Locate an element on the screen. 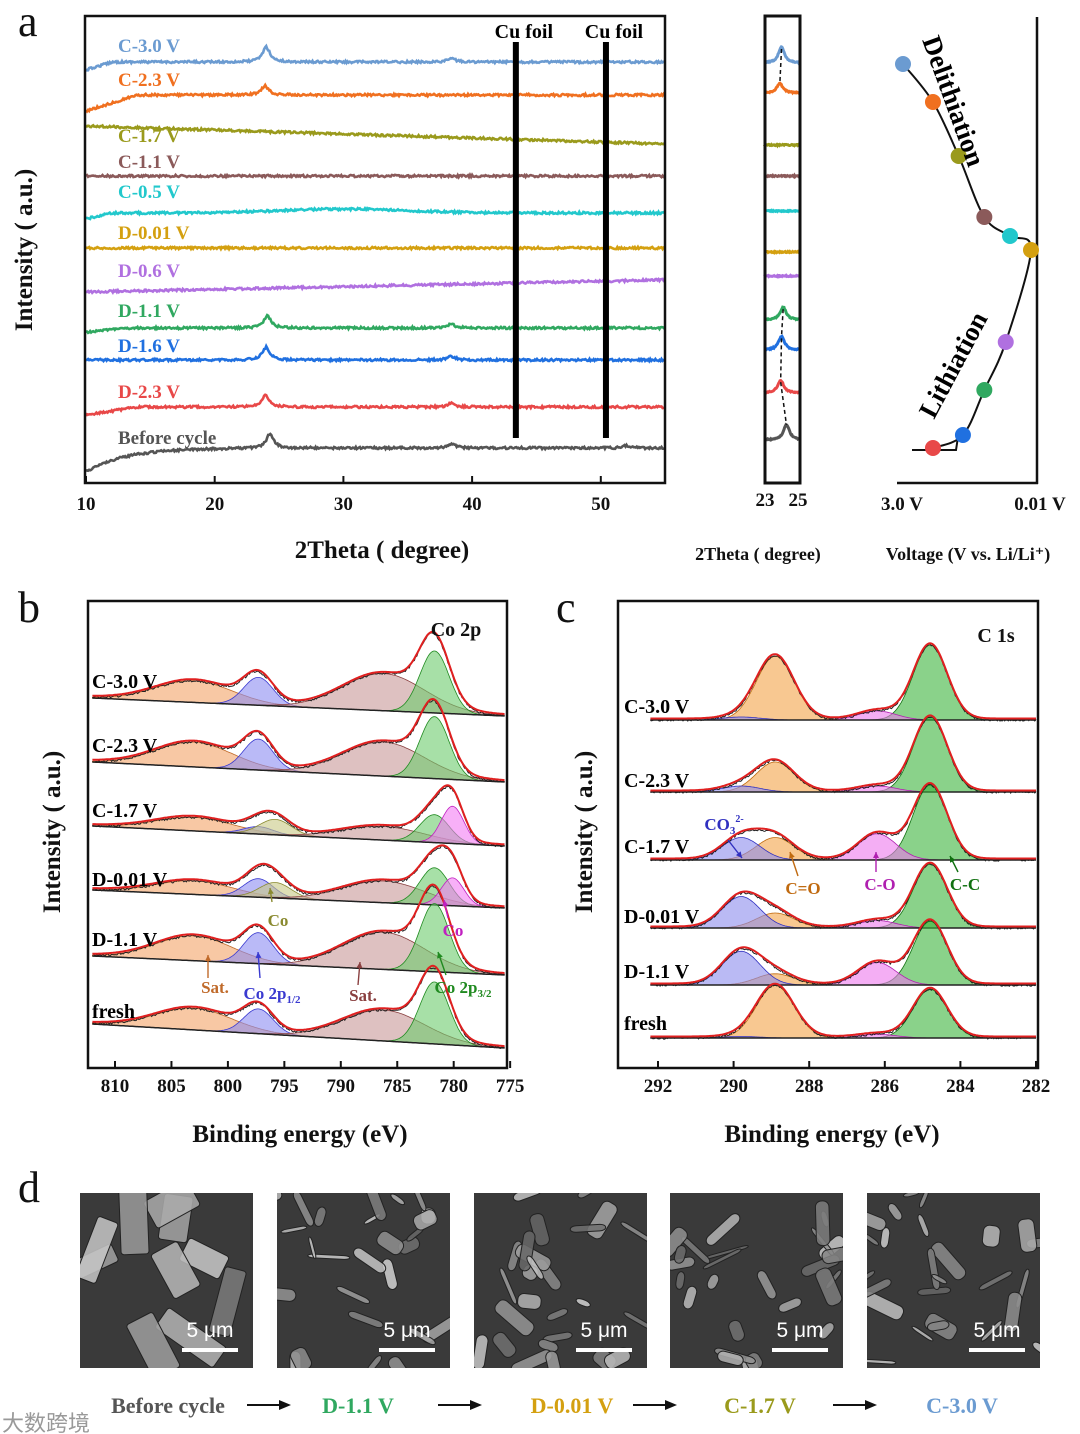 The image size is (1080, 1434). xrd-trace-c-2-3-v is located at coordinates (375, 98).